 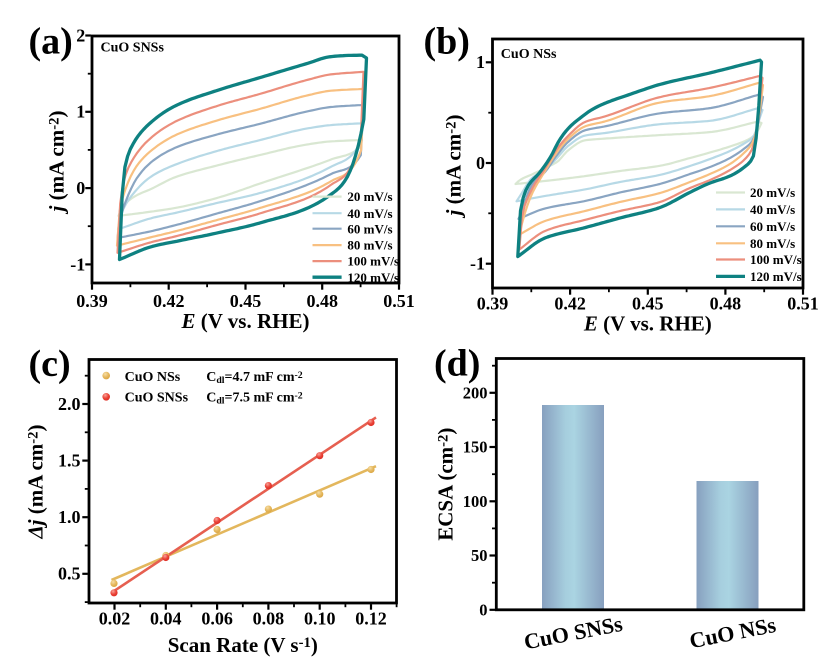 What do you see at coordinates (269, 618) in the screenshot?
I see `svg-text: 0.08` at bounding box center [269, 618].